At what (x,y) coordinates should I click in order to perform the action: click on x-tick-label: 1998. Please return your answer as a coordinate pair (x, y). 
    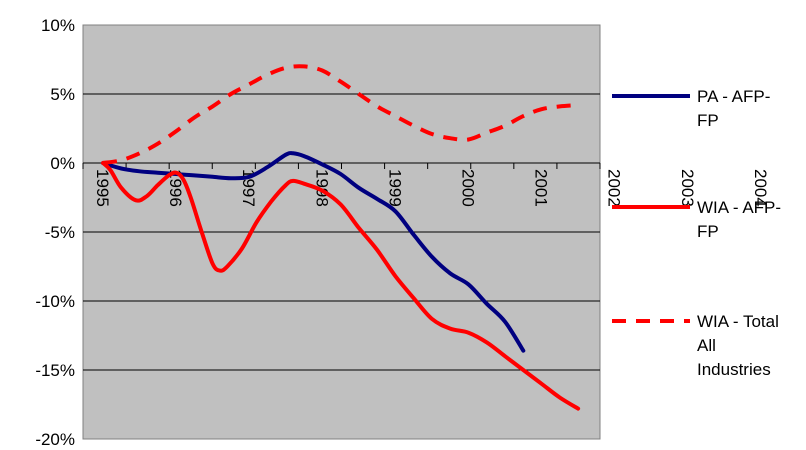
    Looking at the image, I should click on (321, 188).